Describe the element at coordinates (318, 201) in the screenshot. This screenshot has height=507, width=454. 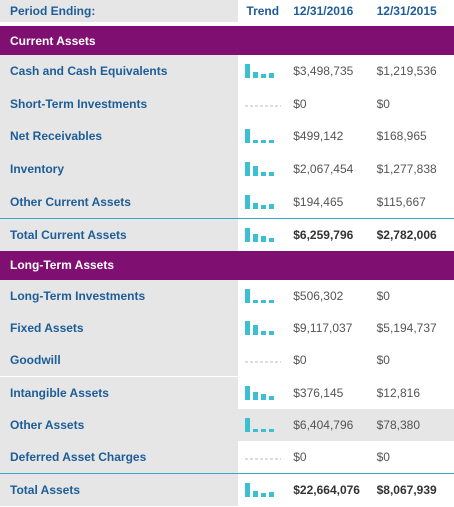
I see `row-value: $194,465` at that location.